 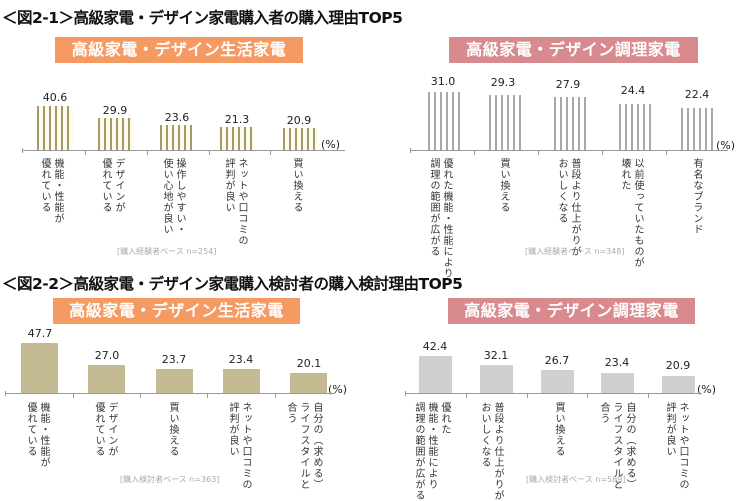 I want to click on bar-value: 31.0, so click(x=443, y=81).